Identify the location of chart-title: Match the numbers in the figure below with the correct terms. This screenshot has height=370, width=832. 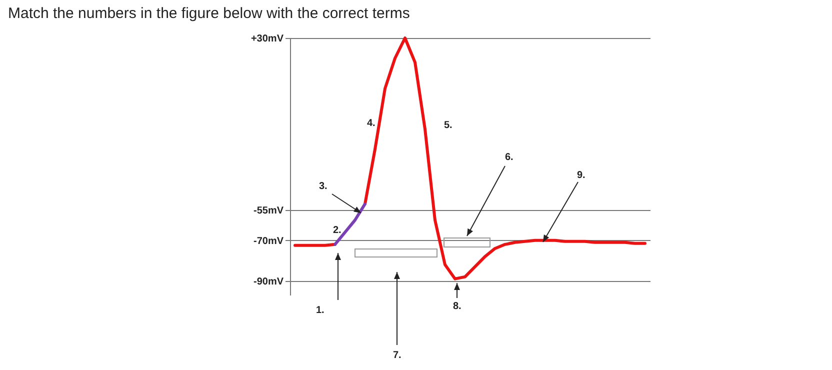
(209, 13).